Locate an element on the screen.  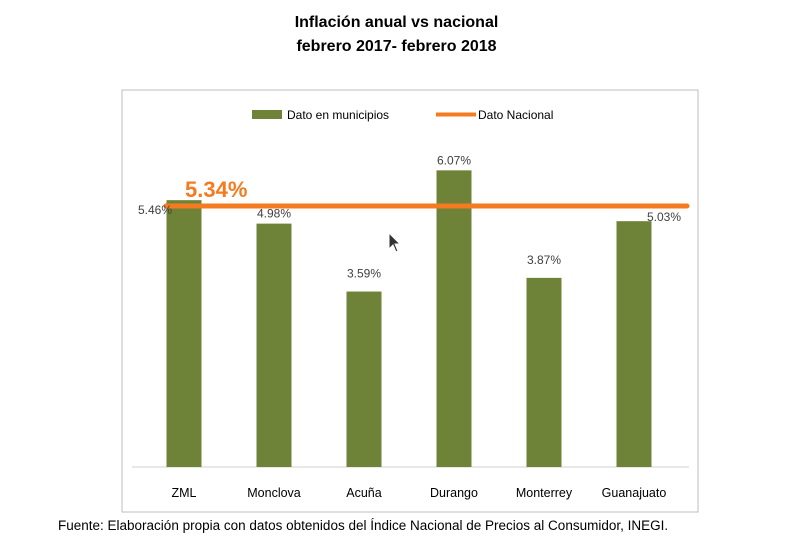
data-label: 3.87% is located at coordinates (544, 260).